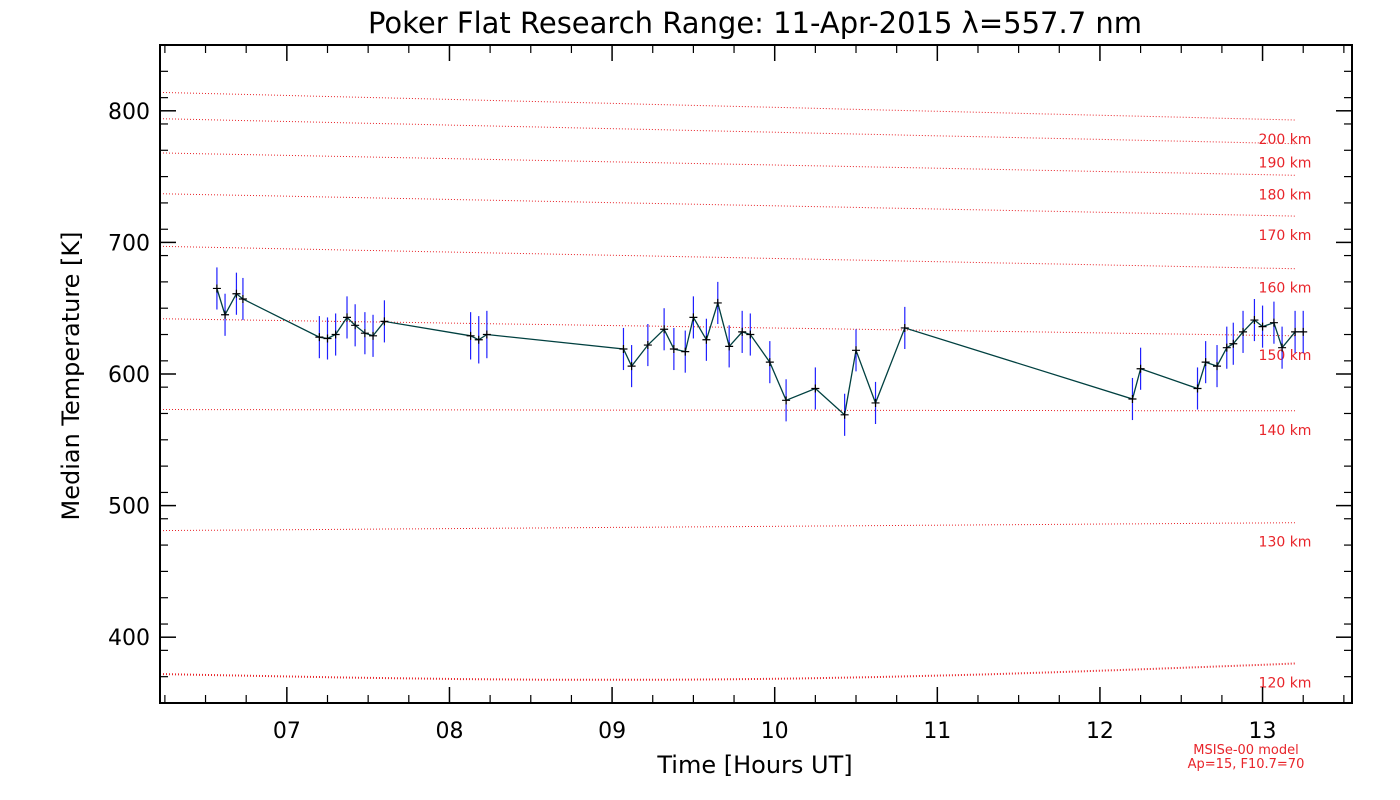 Image resolution: width=1400 pixels, height=800 pixels. Describe the element at coordinates (1285, 431) in the screenshot. I see `model-label: 140 km` at that location.